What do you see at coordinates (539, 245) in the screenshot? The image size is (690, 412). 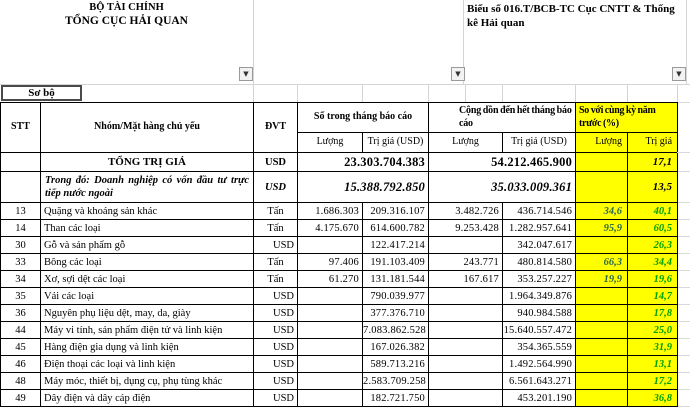 I see `cell-value-cum: 342.047.617` at bounding box center [539, 245].